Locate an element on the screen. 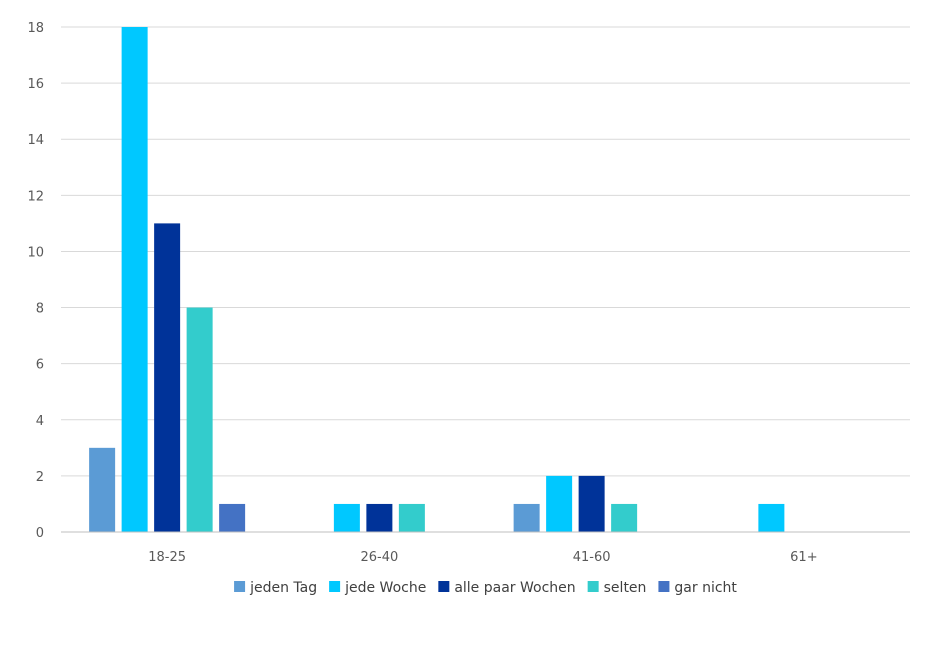 The height and width of the screenshot is (647, 939). legend-item: jeden Tag is located at coordinates (275, 588).